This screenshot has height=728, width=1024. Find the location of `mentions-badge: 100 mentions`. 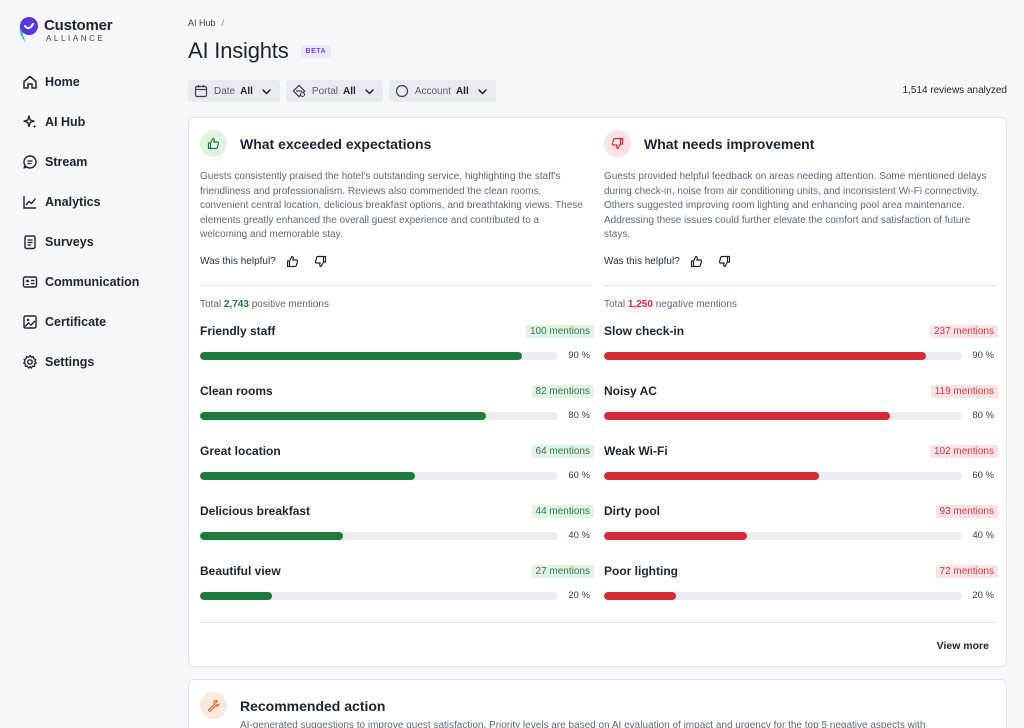

mentions-badge: 100 mentions is located at coordinates (559, 331).